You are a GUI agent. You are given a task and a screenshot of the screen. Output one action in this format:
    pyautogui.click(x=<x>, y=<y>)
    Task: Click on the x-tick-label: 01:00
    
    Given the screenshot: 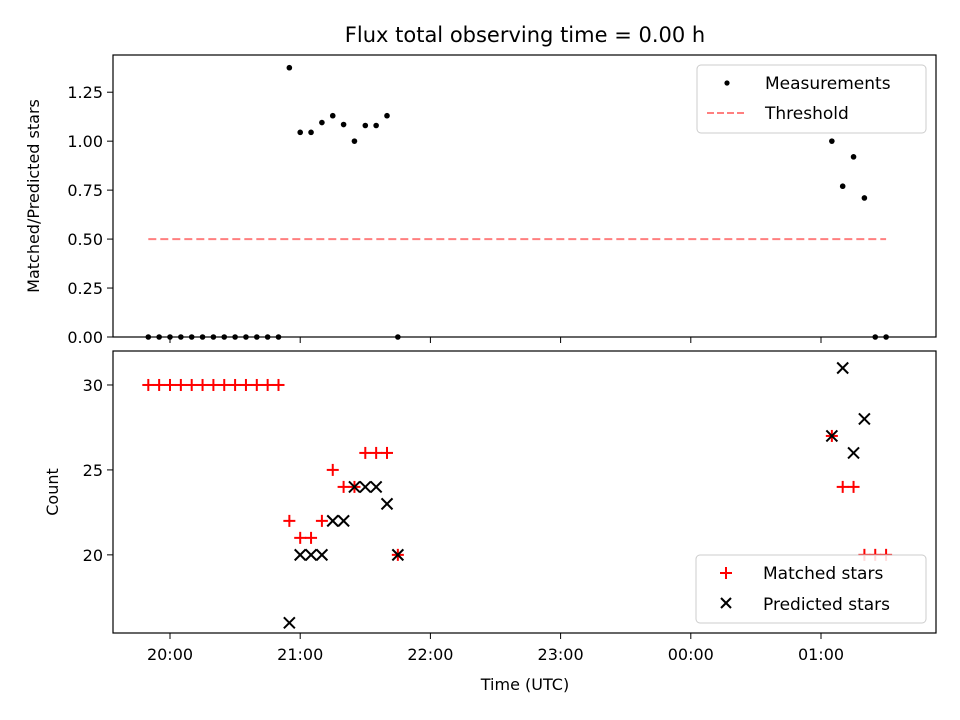 What is the action you would take?
    pyautogui.click(x=821, y=654)
    